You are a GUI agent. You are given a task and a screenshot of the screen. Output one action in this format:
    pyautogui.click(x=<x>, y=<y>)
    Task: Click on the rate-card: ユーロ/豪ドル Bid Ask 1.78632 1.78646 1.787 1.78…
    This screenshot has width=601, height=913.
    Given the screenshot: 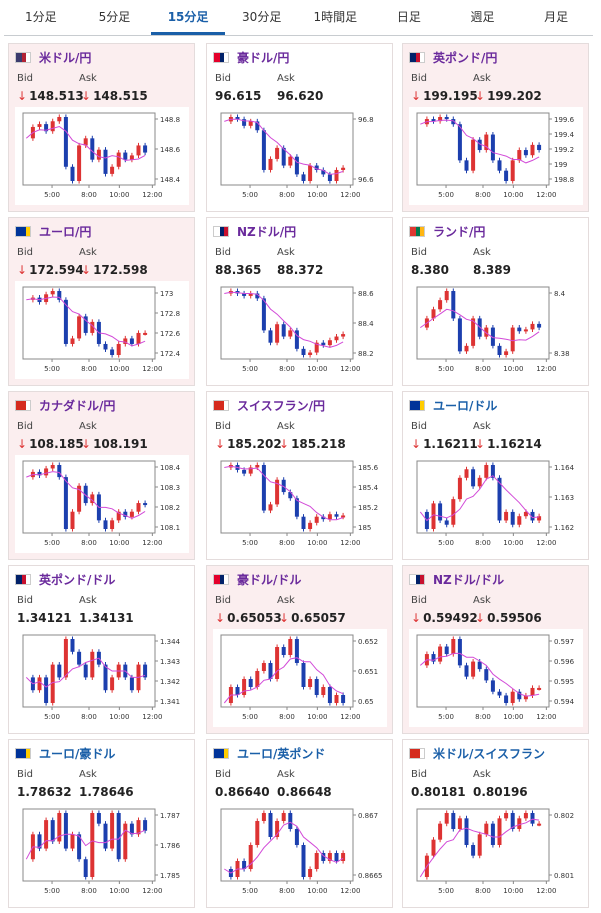 What is the action you would take?
    pyautogui.click(x=101, y=823)
    